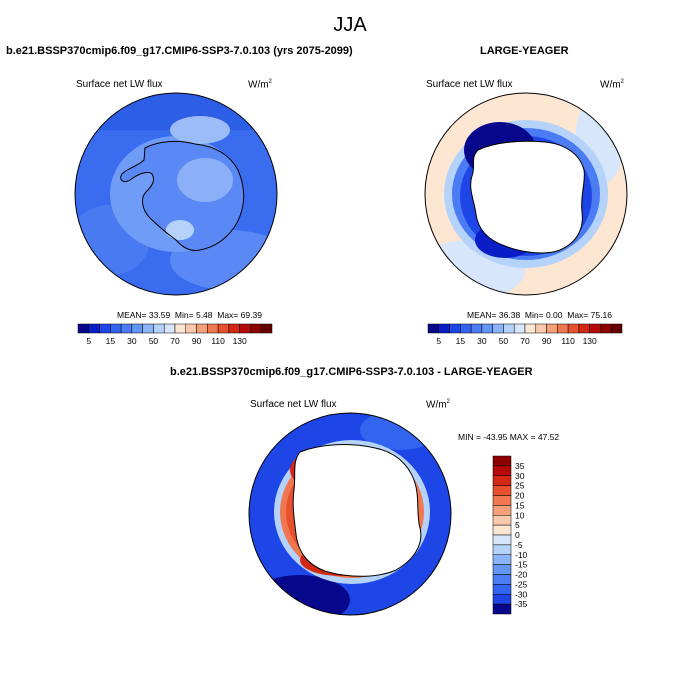 Image resolution: width=700 pixels, height=700 pixels. I want to click on panel2-title: LARGE-YEAGER, so click(524, 51).